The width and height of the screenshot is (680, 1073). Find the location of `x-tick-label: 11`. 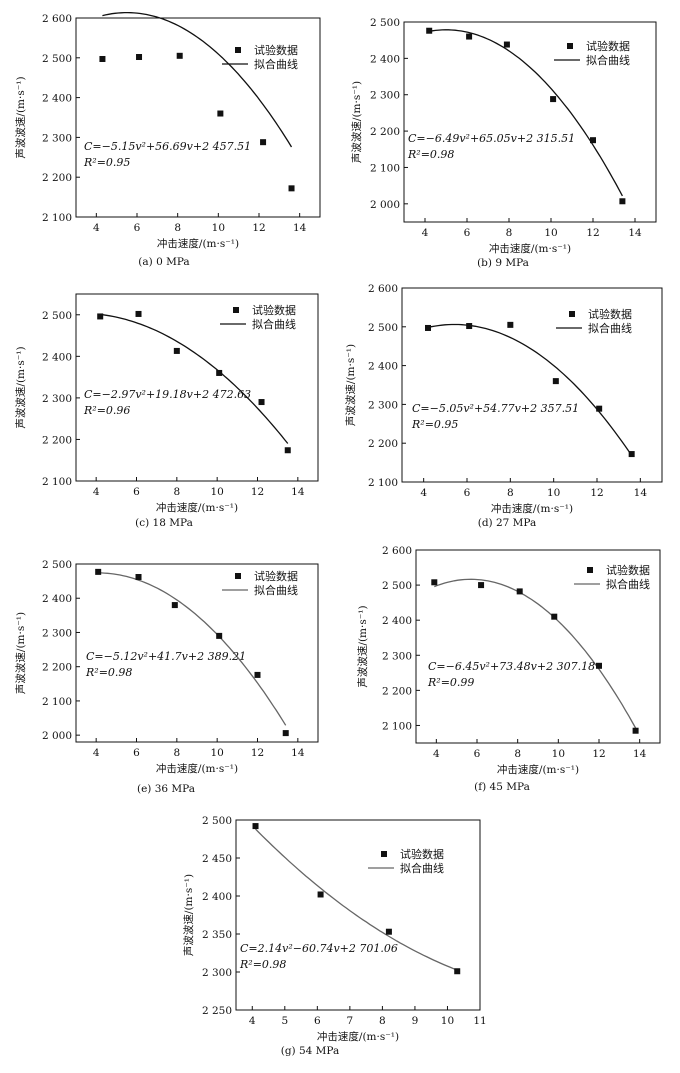

x-tick-label: 11 is located at coordinates (479, 1021).